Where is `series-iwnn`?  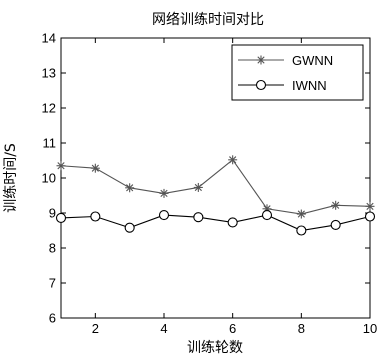
series-iwnn is located at coordinates (215, 223).